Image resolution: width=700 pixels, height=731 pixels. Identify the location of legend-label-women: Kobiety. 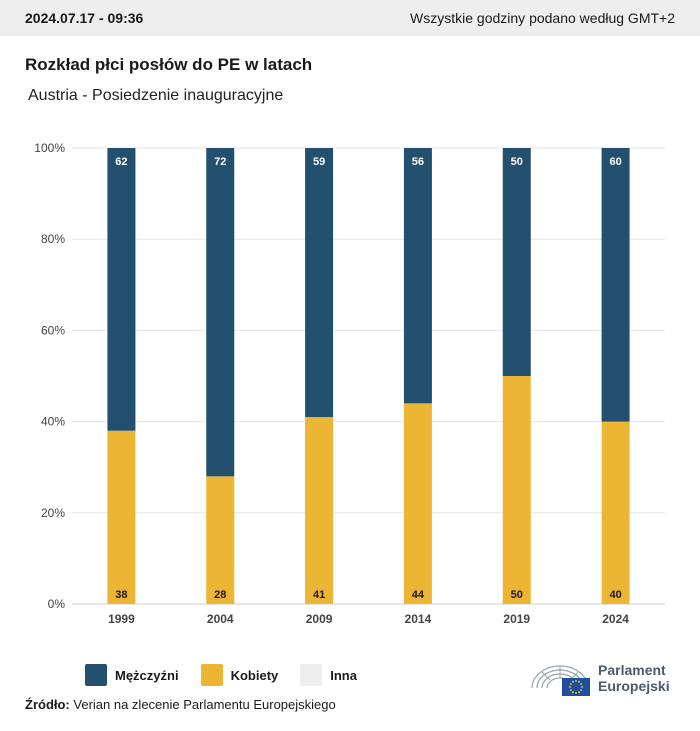
(254, 675).